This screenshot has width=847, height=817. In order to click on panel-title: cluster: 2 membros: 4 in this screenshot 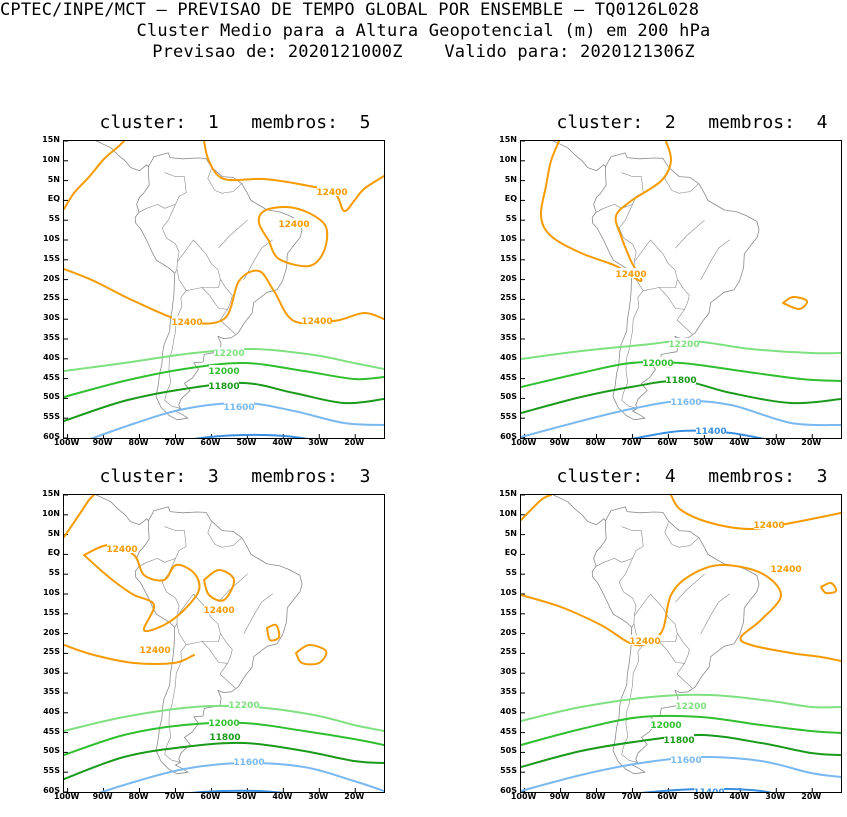, I will do `click(692, 122)`.